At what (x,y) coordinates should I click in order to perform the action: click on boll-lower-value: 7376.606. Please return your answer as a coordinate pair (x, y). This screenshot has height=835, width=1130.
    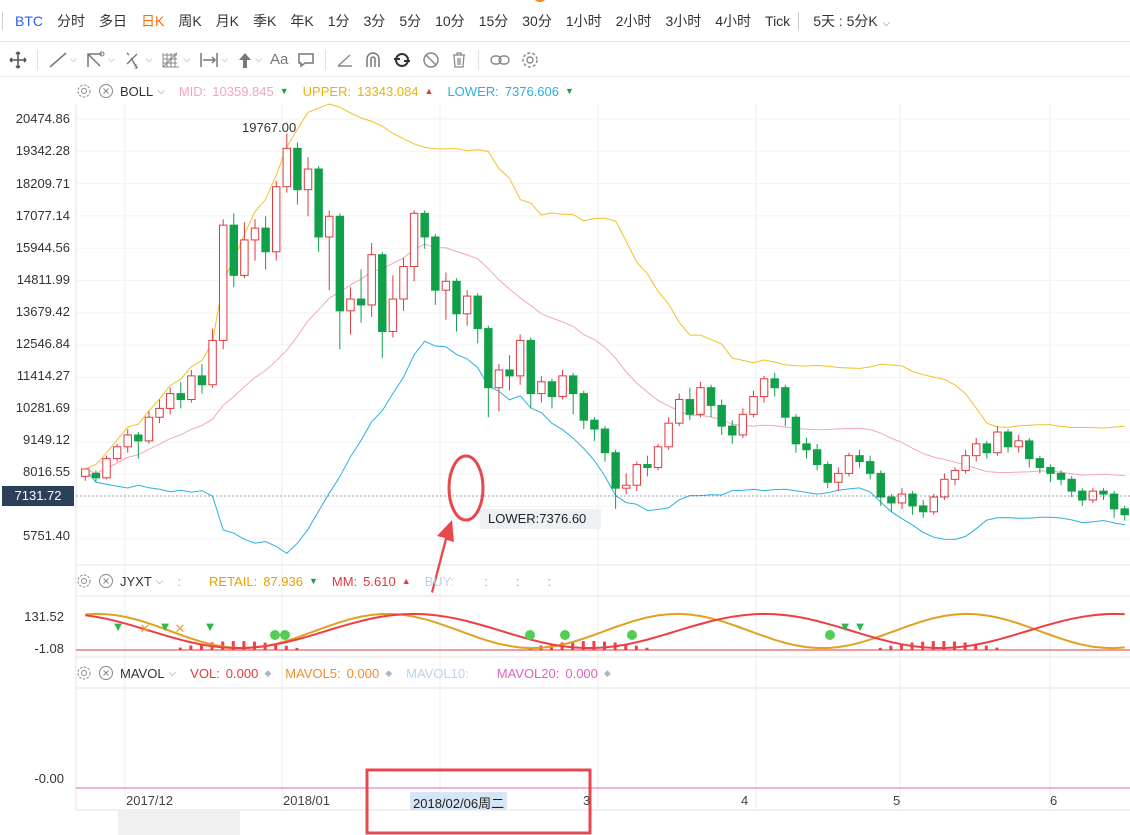
    Looking at the image, I should click on (531, 91).